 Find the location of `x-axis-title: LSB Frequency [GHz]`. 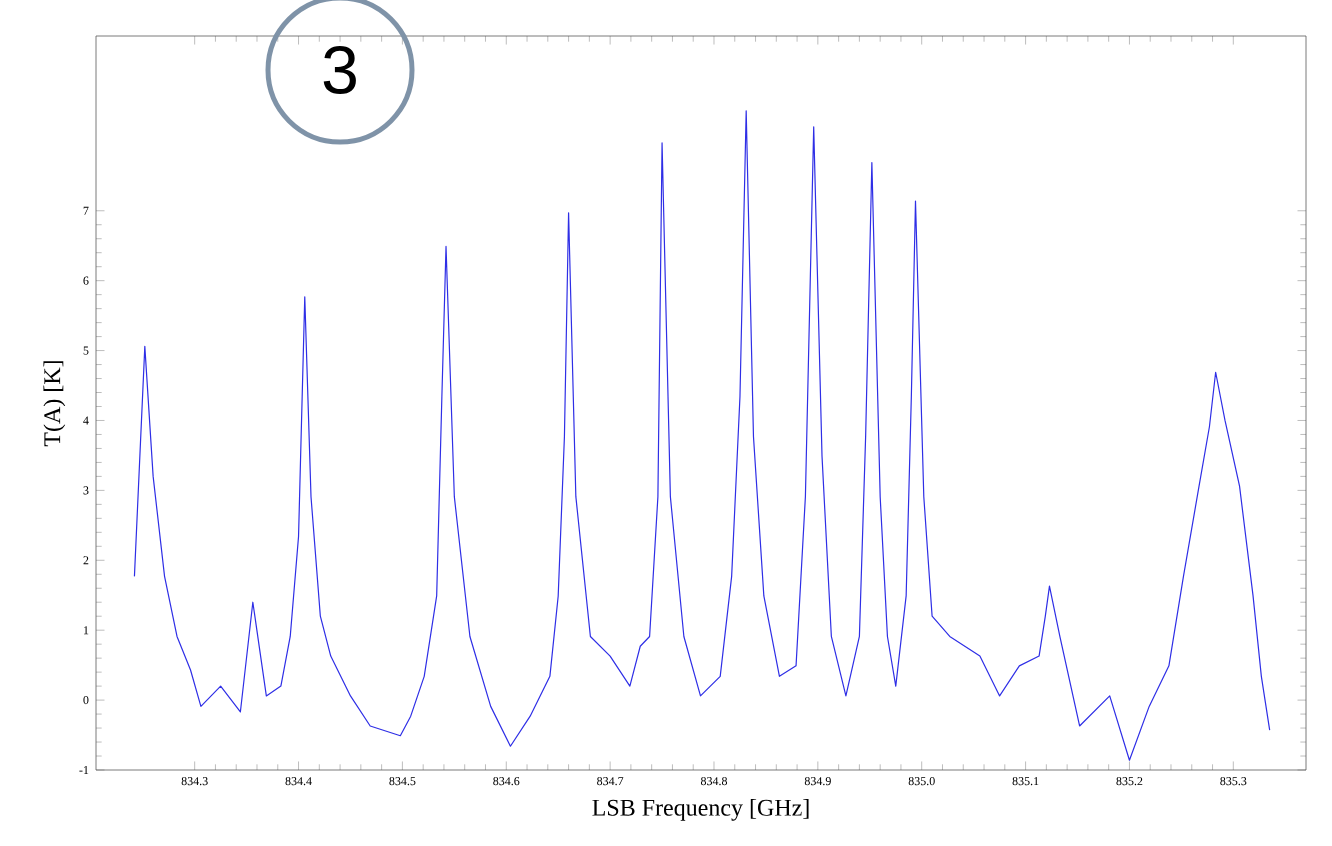

x-axis-title: LSB Frequency [GHz] is located at coordinates (700, 809).